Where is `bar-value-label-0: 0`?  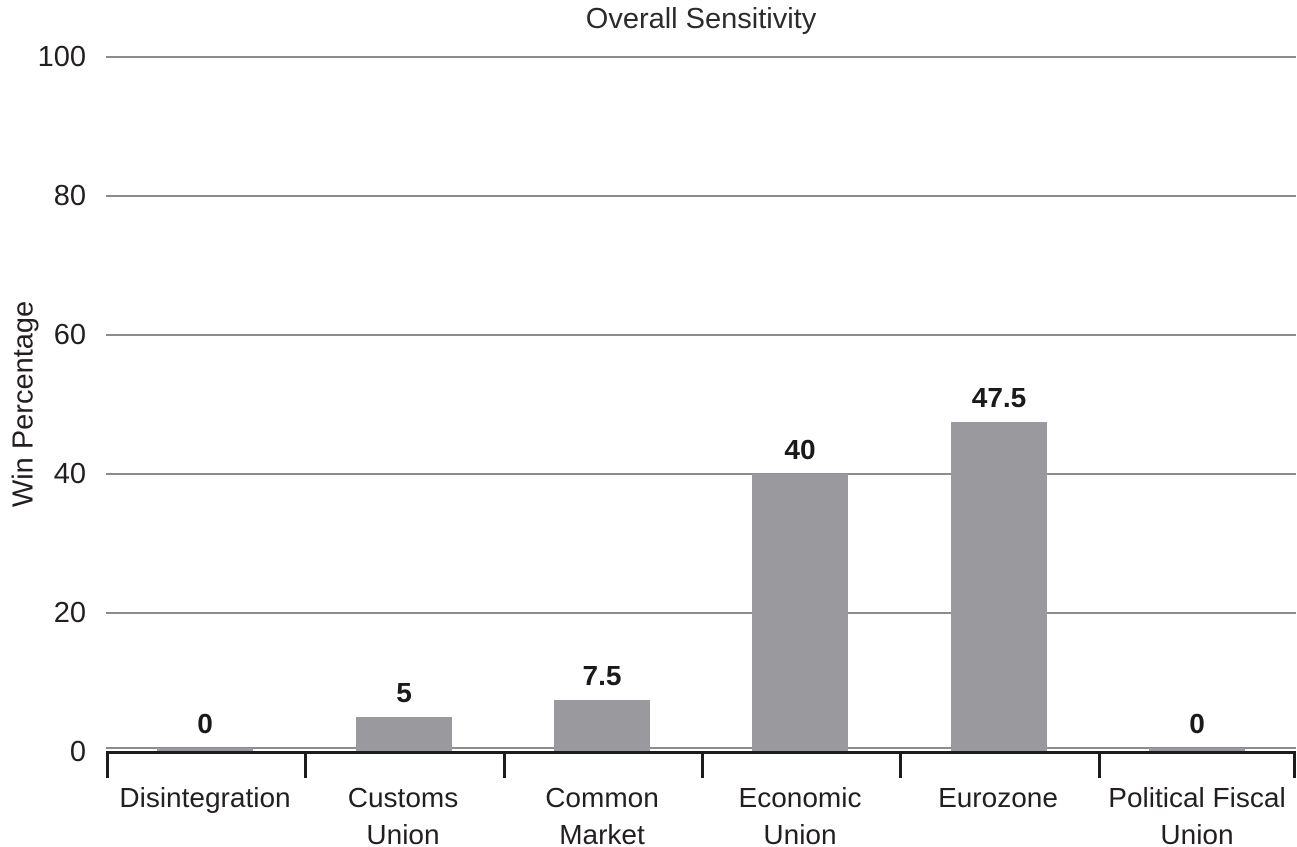
bar-value-label-0: 0 is located at coordinates (205, 723).